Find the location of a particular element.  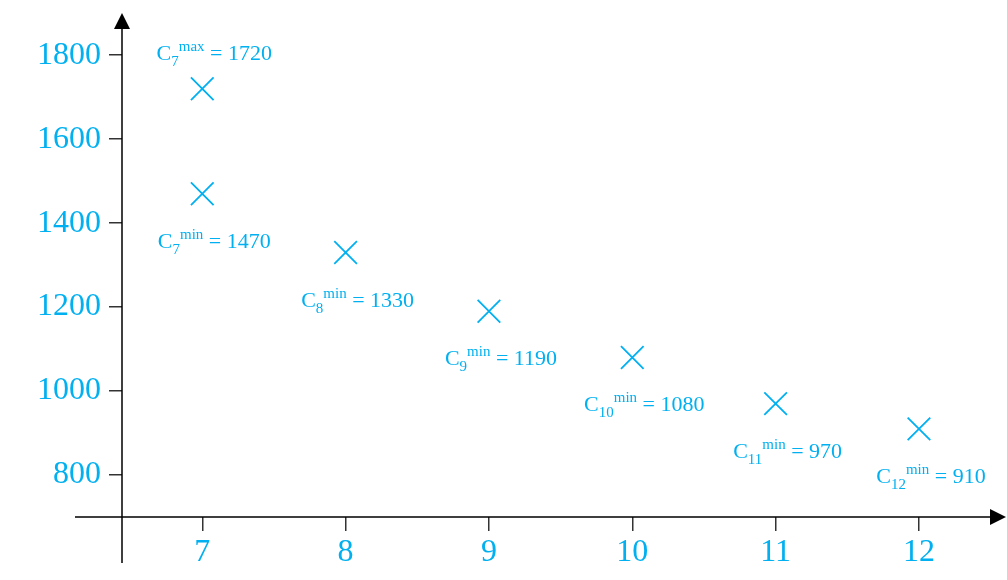

y-tick-label: 1200 is located at coordinates (69, 304).